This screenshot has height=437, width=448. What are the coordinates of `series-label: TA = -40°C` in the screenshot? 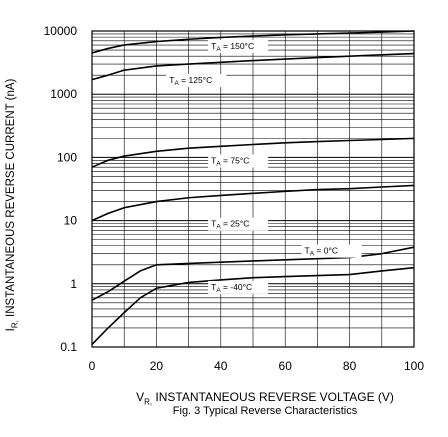 It's located at (231, 288).